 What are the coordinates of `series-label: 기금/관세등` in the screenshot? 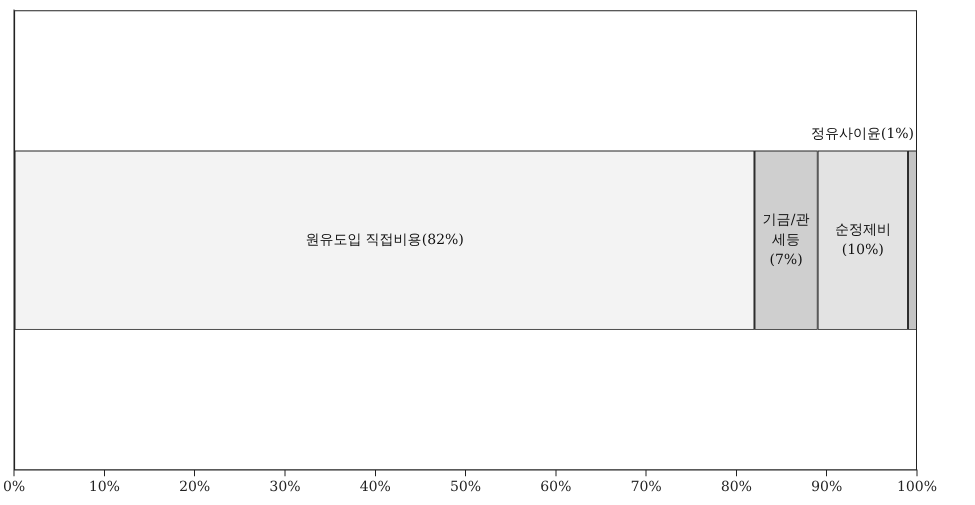 It's located at (786, 230).